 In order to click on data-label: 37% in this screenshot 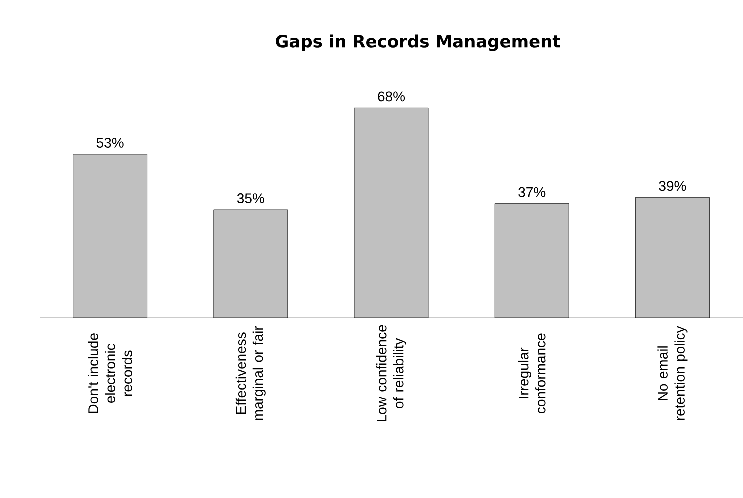, I will do `click(532, 192)`.